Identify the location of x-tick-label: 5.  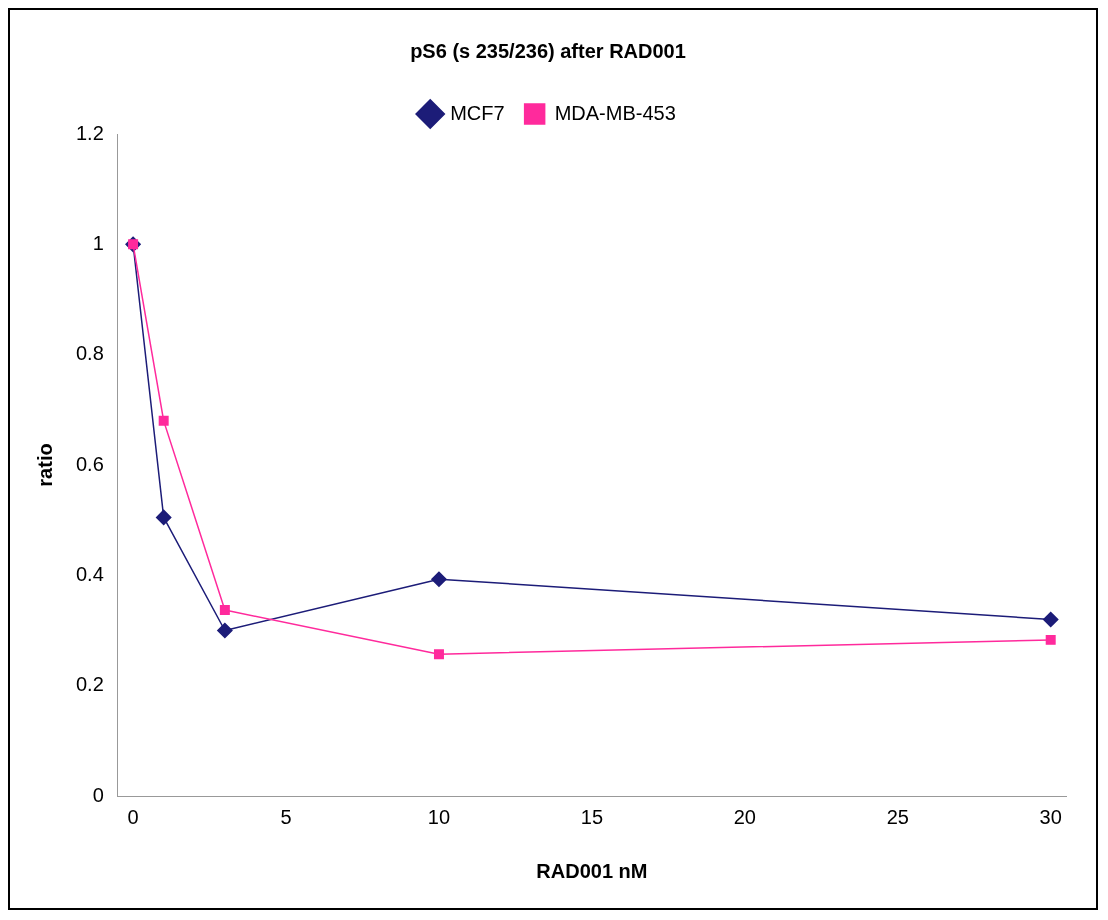
(286, 816).